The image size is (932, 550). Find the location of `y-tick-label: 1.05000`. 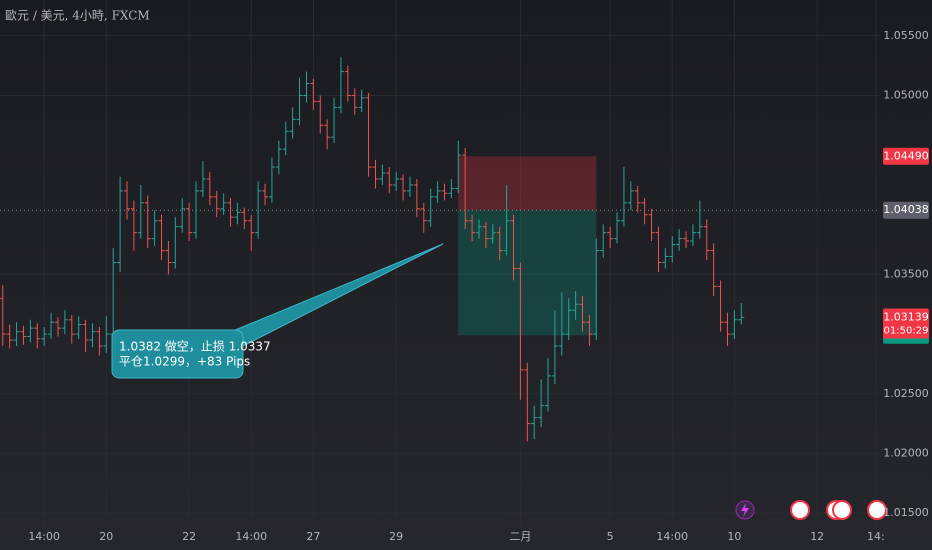

y-tick-label: 1.05000 is located at coordinates (906, 94).